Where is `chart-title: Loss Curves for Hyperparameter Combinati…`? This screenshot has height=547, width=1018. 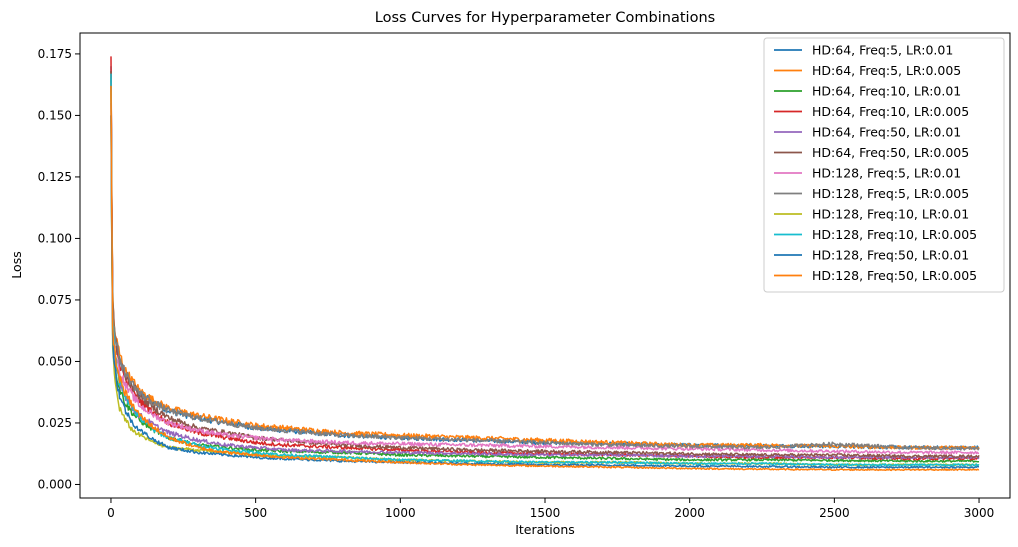
chart-title: Loss Curves for Hyperparameter Combinati… is located at coordinates (545, 18).